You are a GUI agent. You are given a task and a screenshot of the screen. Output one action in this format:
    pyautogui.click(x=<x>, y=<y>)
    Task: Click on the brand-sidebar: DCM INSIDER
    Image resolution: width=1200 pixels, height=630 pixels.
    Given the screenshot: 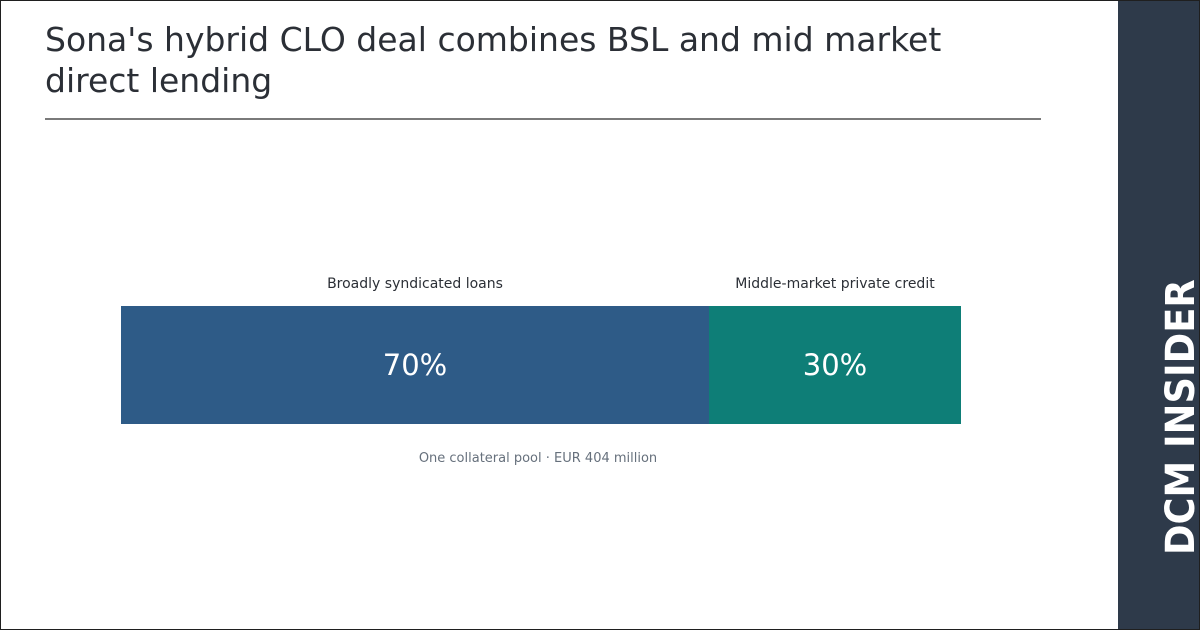 What is the action you would take?
    pyautogui.click(x=1159, y=315)
    